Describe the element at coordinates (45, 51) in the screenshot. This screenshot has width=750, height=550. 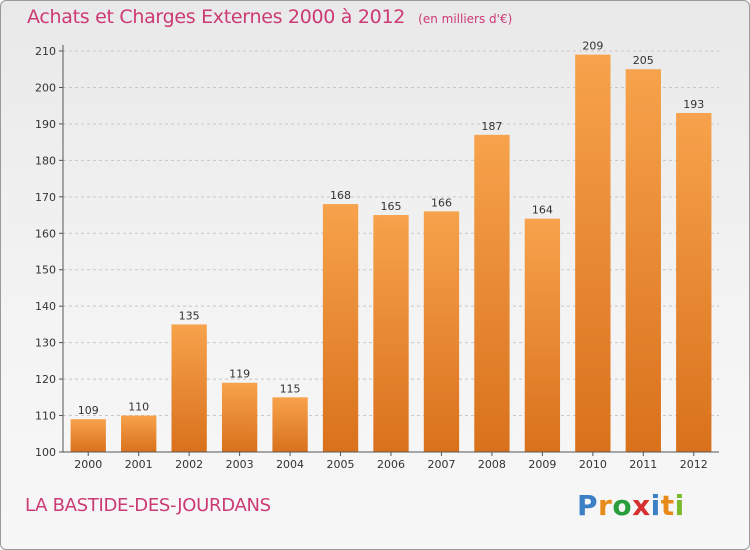
I see `y-tick-label: 210` at that location.